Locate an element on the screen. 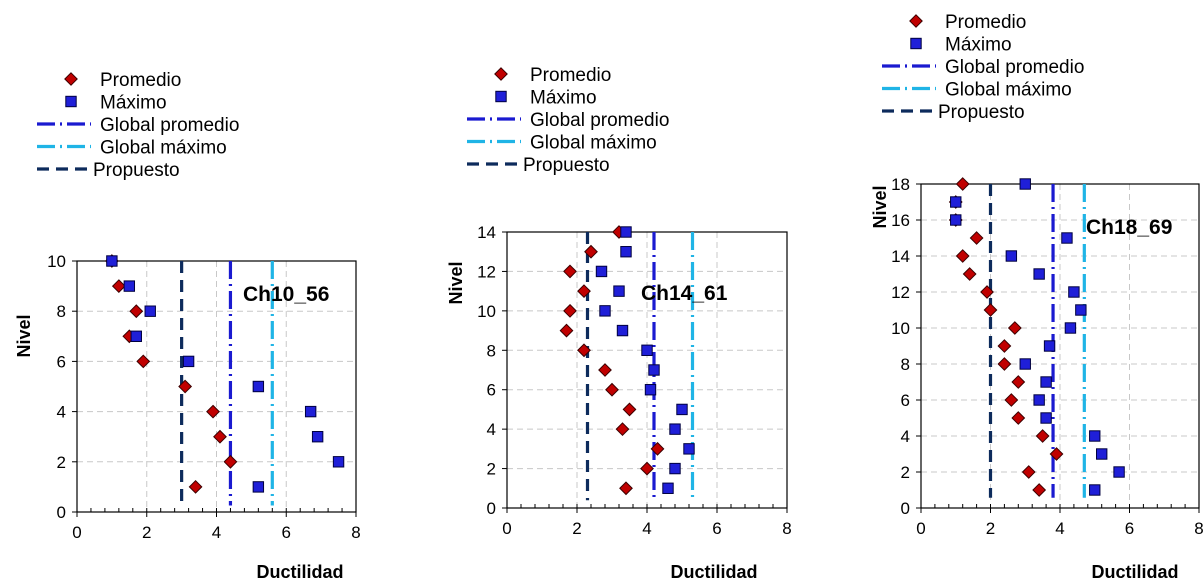  panel-label: Ch10_56 is located at coordinates (286, 294).